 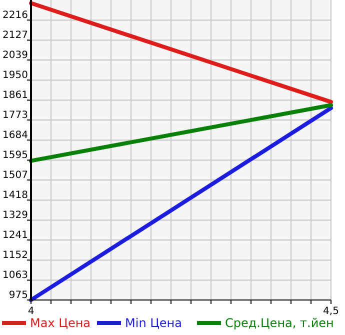 What do you see at coordinates (15, 36) in the screenshot?
I see `y-tick-label: 2127` at bounding box center [15, 36].